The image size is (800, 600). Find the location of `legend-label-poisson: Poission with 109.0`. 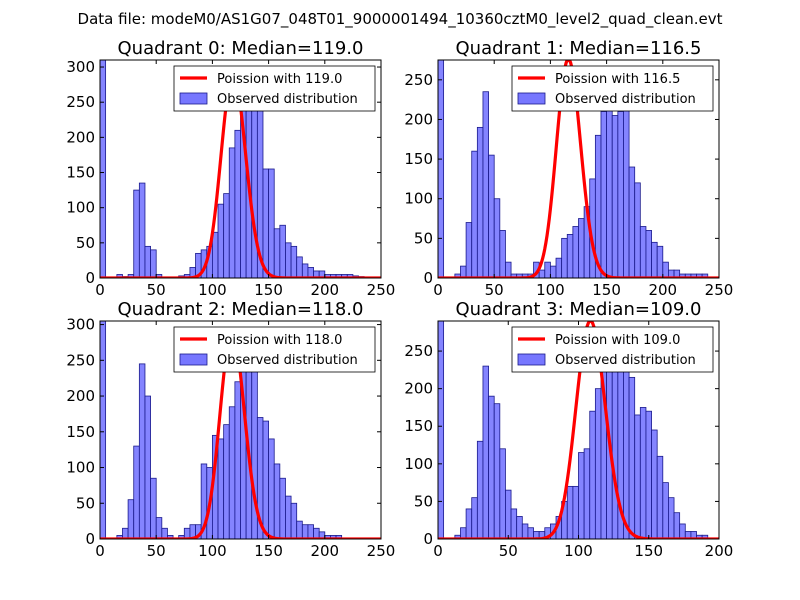

legend-label-poisson: Poission with 109.0 is located at coordinates (617, 340).